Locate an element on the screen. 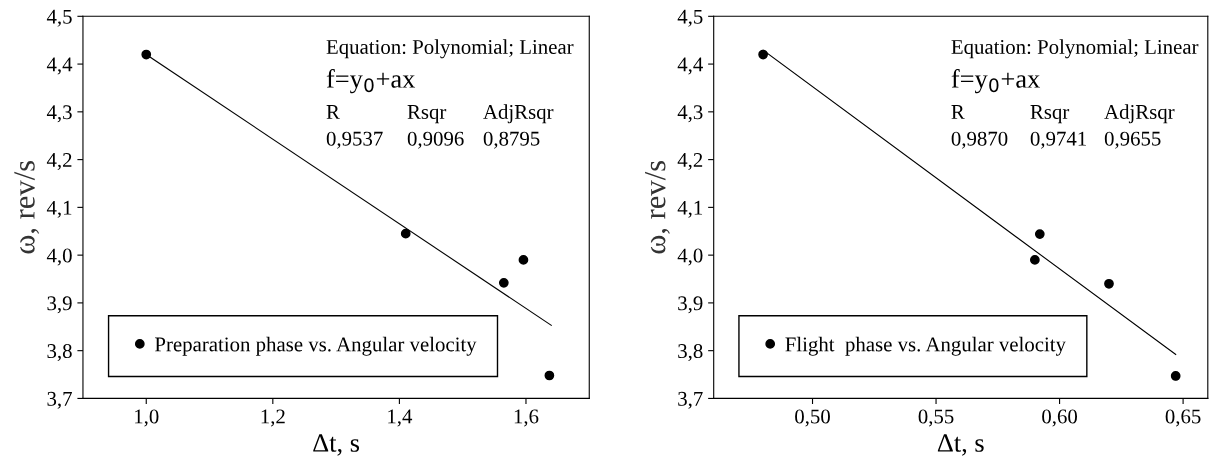  annotation: 0,8795 is located at coordinates (511, 140).